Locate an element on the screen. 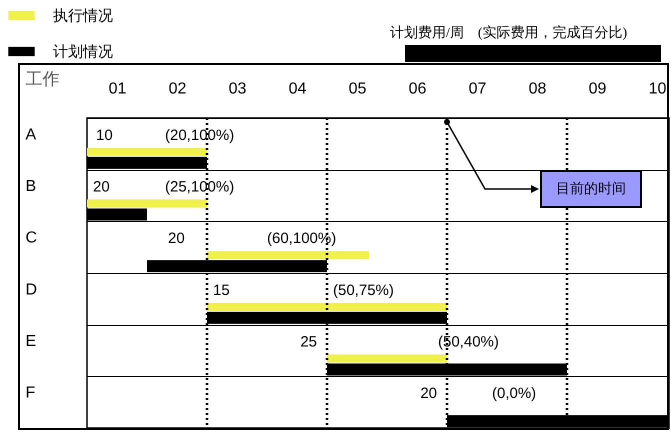  annotation: (50,75%) is located at coordinates (363, 290).